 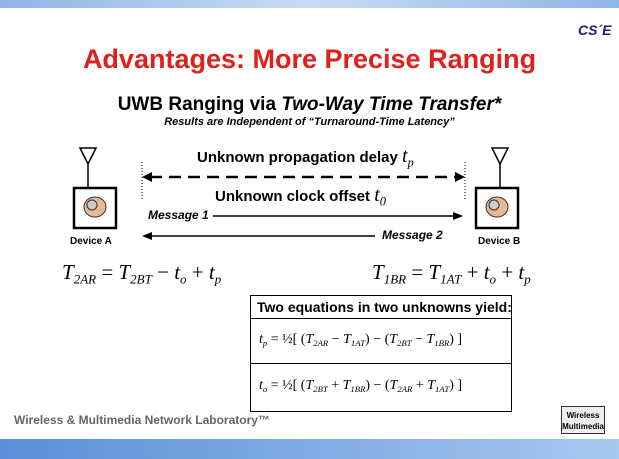 I want to click on subtitle: UWB Ranging via Two-Way Time Transfer*, so click(x=309, y=105).